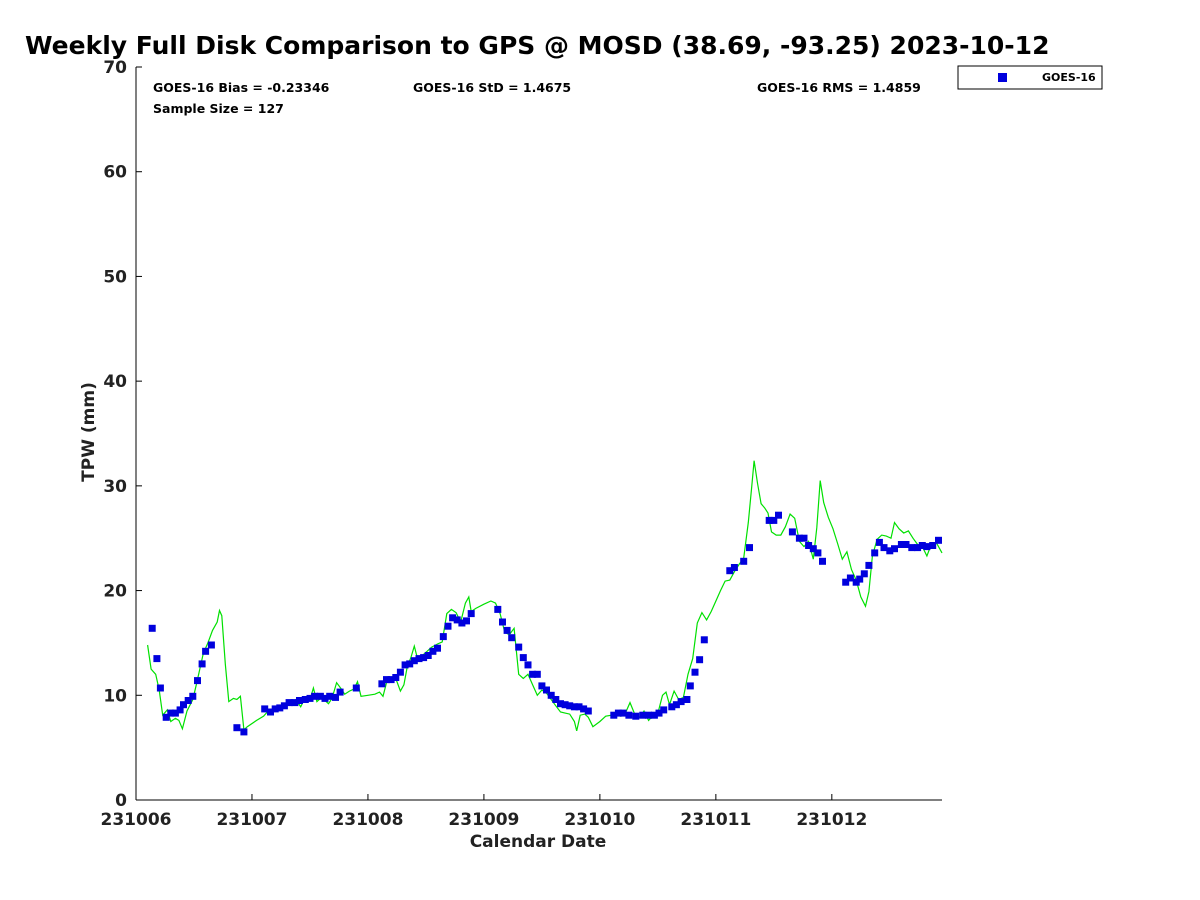 This screenshot has width=1200, height=900. Describe the element at coordinates (1030, 77) in the screenshot. I see `legend: GOES-16` at that location.